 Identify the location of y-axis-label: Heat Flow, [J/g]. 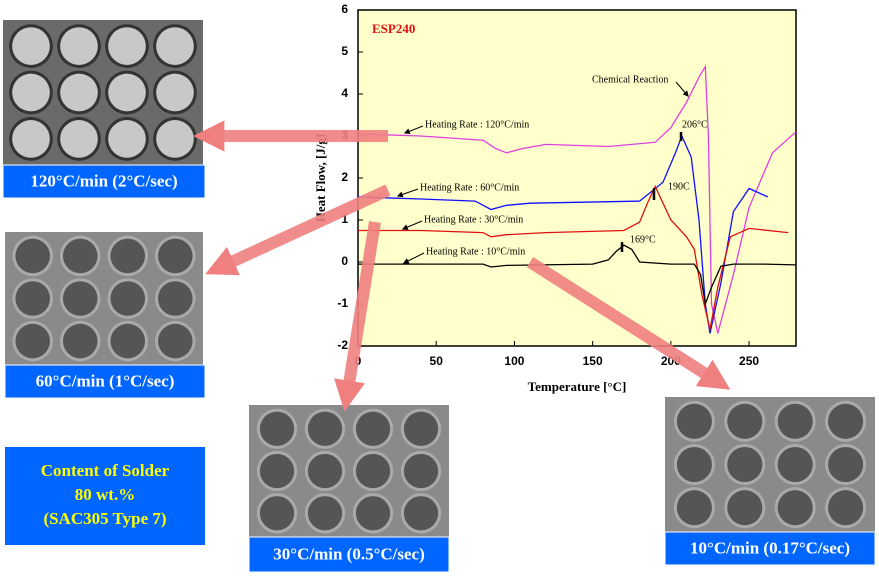
(320, 178).